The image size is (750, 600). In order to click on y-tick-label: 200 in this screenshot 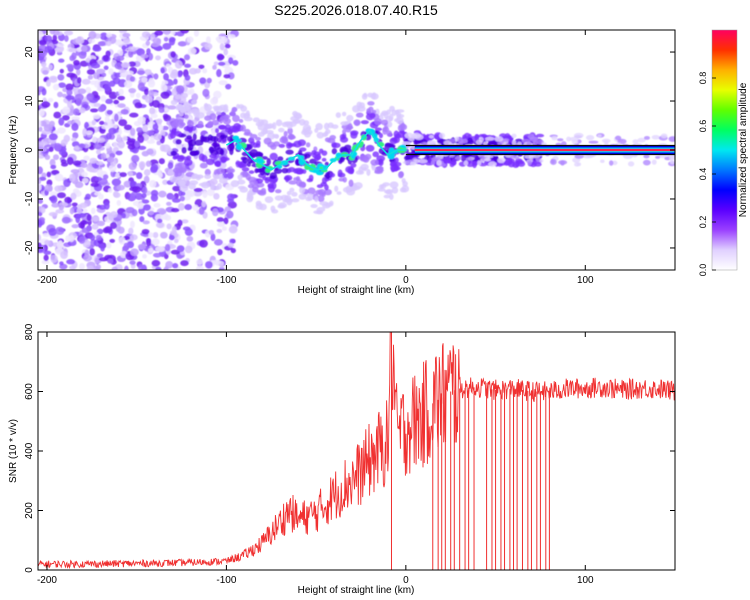, I will do `click(29, 510)`.